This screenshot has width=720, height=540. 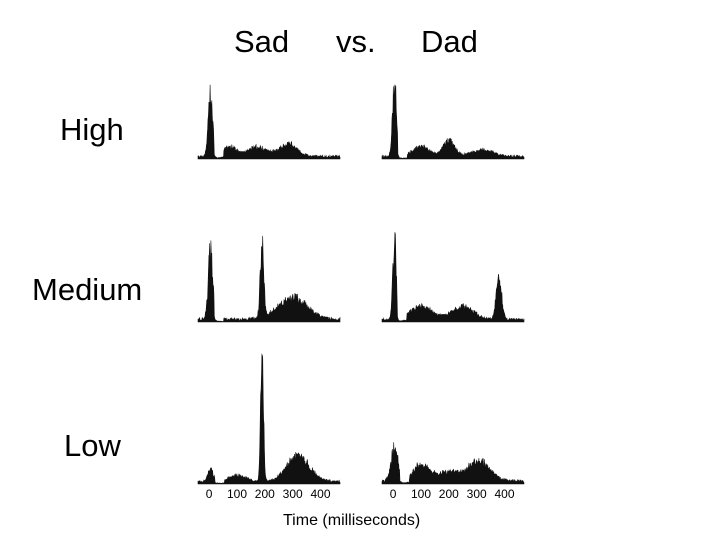 What do you see at coordinates (262, 41) in the screenshot?
I see `column-title-sad: Sad` at bounding box center [262, 41].